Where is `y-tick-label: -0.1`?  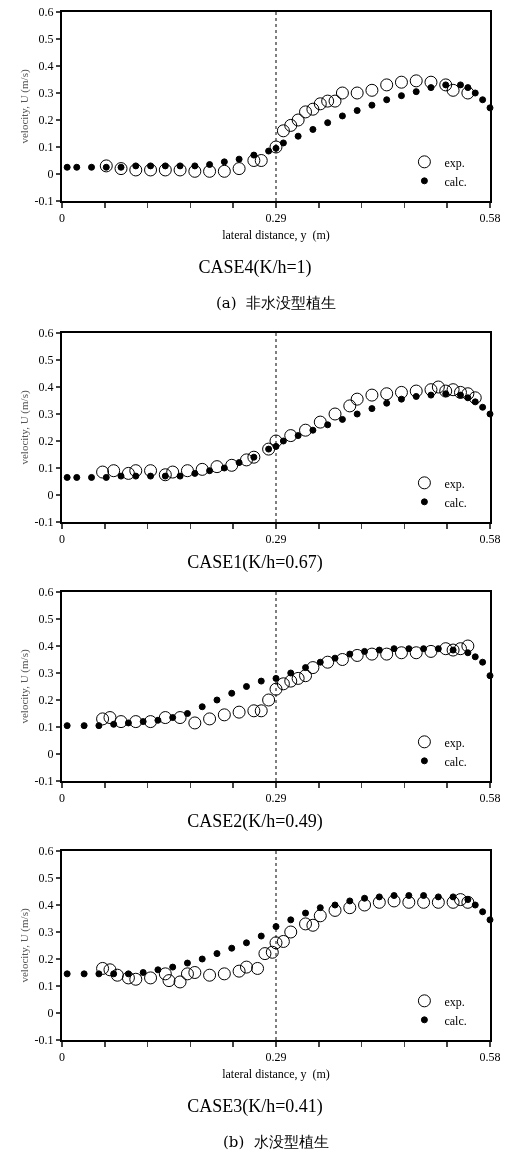 y-tick-label: -0.1 is located at coordinates (44, 781).